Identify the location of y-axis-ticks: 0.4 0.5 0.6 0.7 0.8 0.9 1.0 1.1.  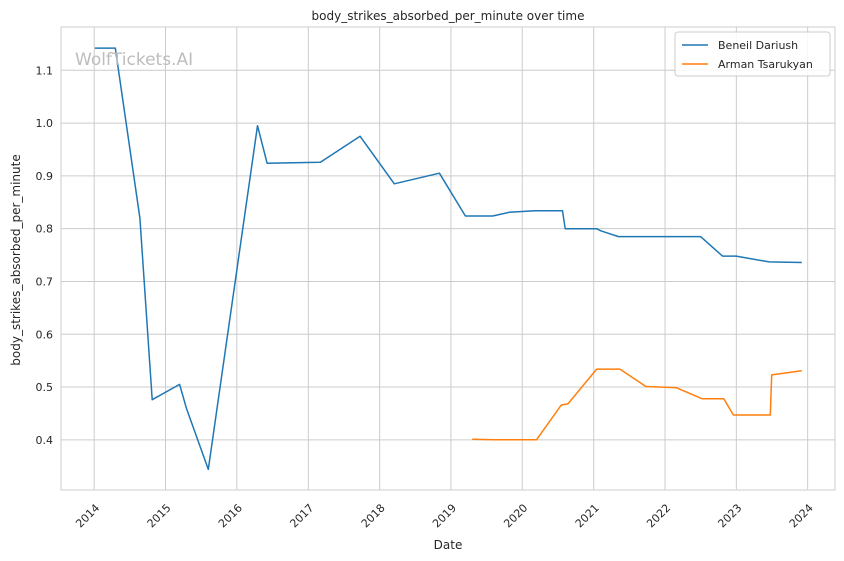
(45, 255).